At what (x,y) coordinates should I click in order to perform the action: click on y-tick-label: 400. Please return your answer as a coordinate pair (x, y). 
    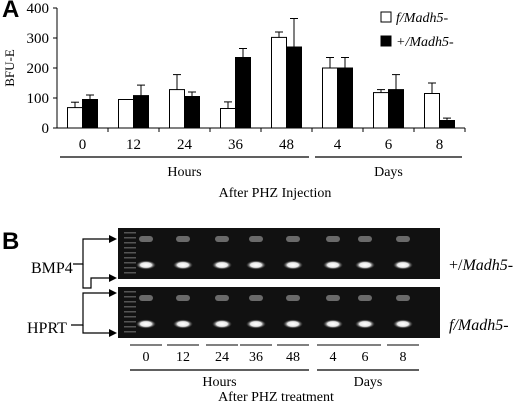
    Looking at the image, I should click on (38, 9).